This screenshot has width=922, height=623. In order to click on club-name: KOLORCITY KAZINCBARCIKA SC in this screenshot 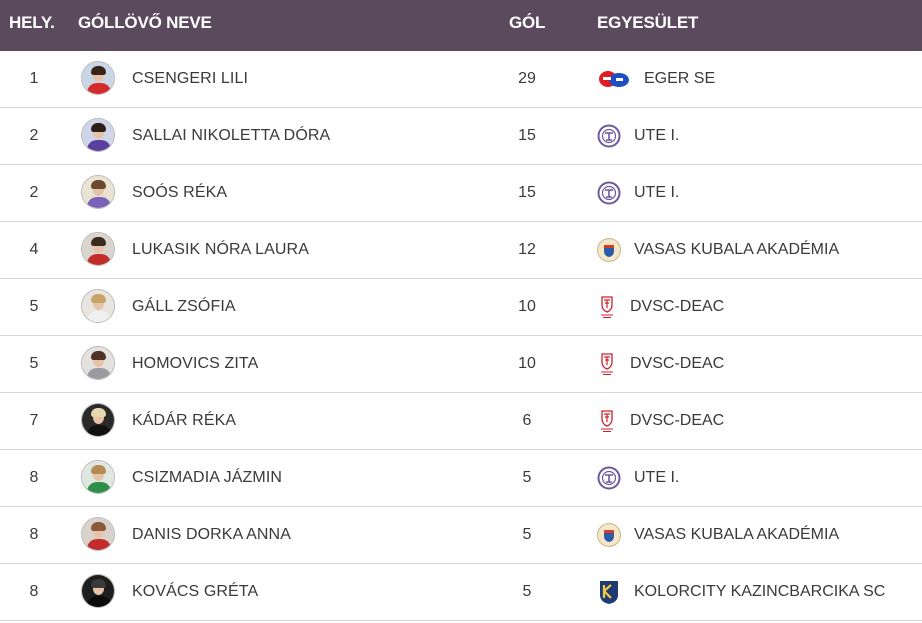, I will do `click(760, 591)`.